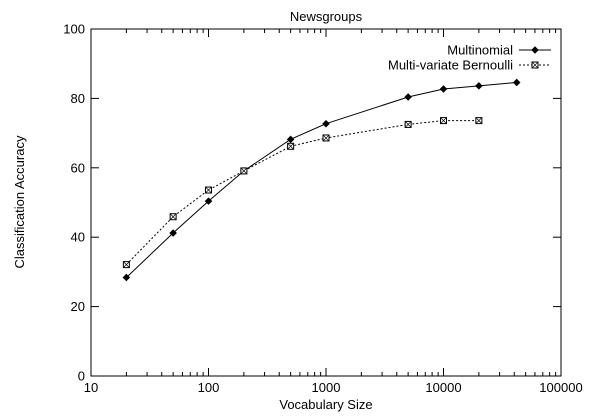  What do you see at coordinates (326, 16) in the screenshot?
I see `chart-title: Newsgroups` at bounding box center [326, 16].